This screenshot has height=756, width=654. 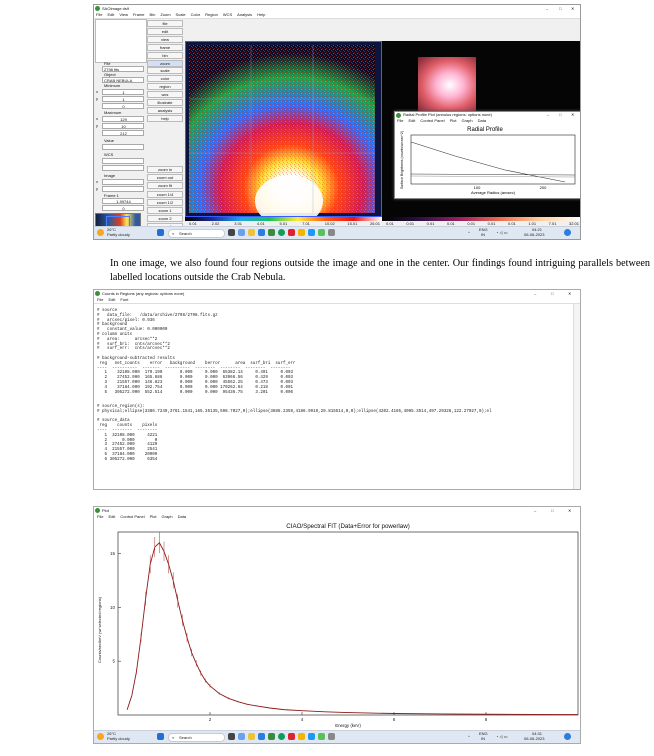 What do you see at coordinates (165, 178) in the screenshot?
I see `button-zoom-out: zoom out` at bounding box center [165, 178].